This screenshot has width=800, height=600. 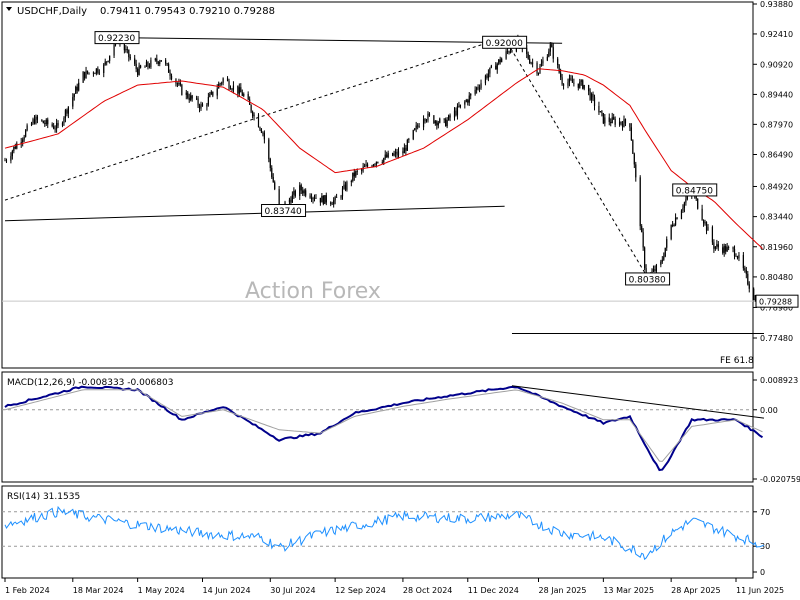 I want to click on level-label: 0.84750, so click(x=694, y=191).